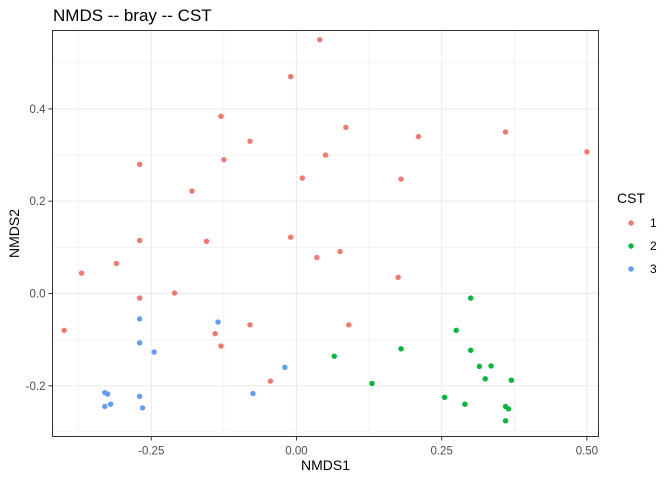 This screenshot has height=480, width=672. What do you see at coordinates (38, 294) in the screenshot?
I see `y-tick-label: 0.0` at bounding box center [38, 294].